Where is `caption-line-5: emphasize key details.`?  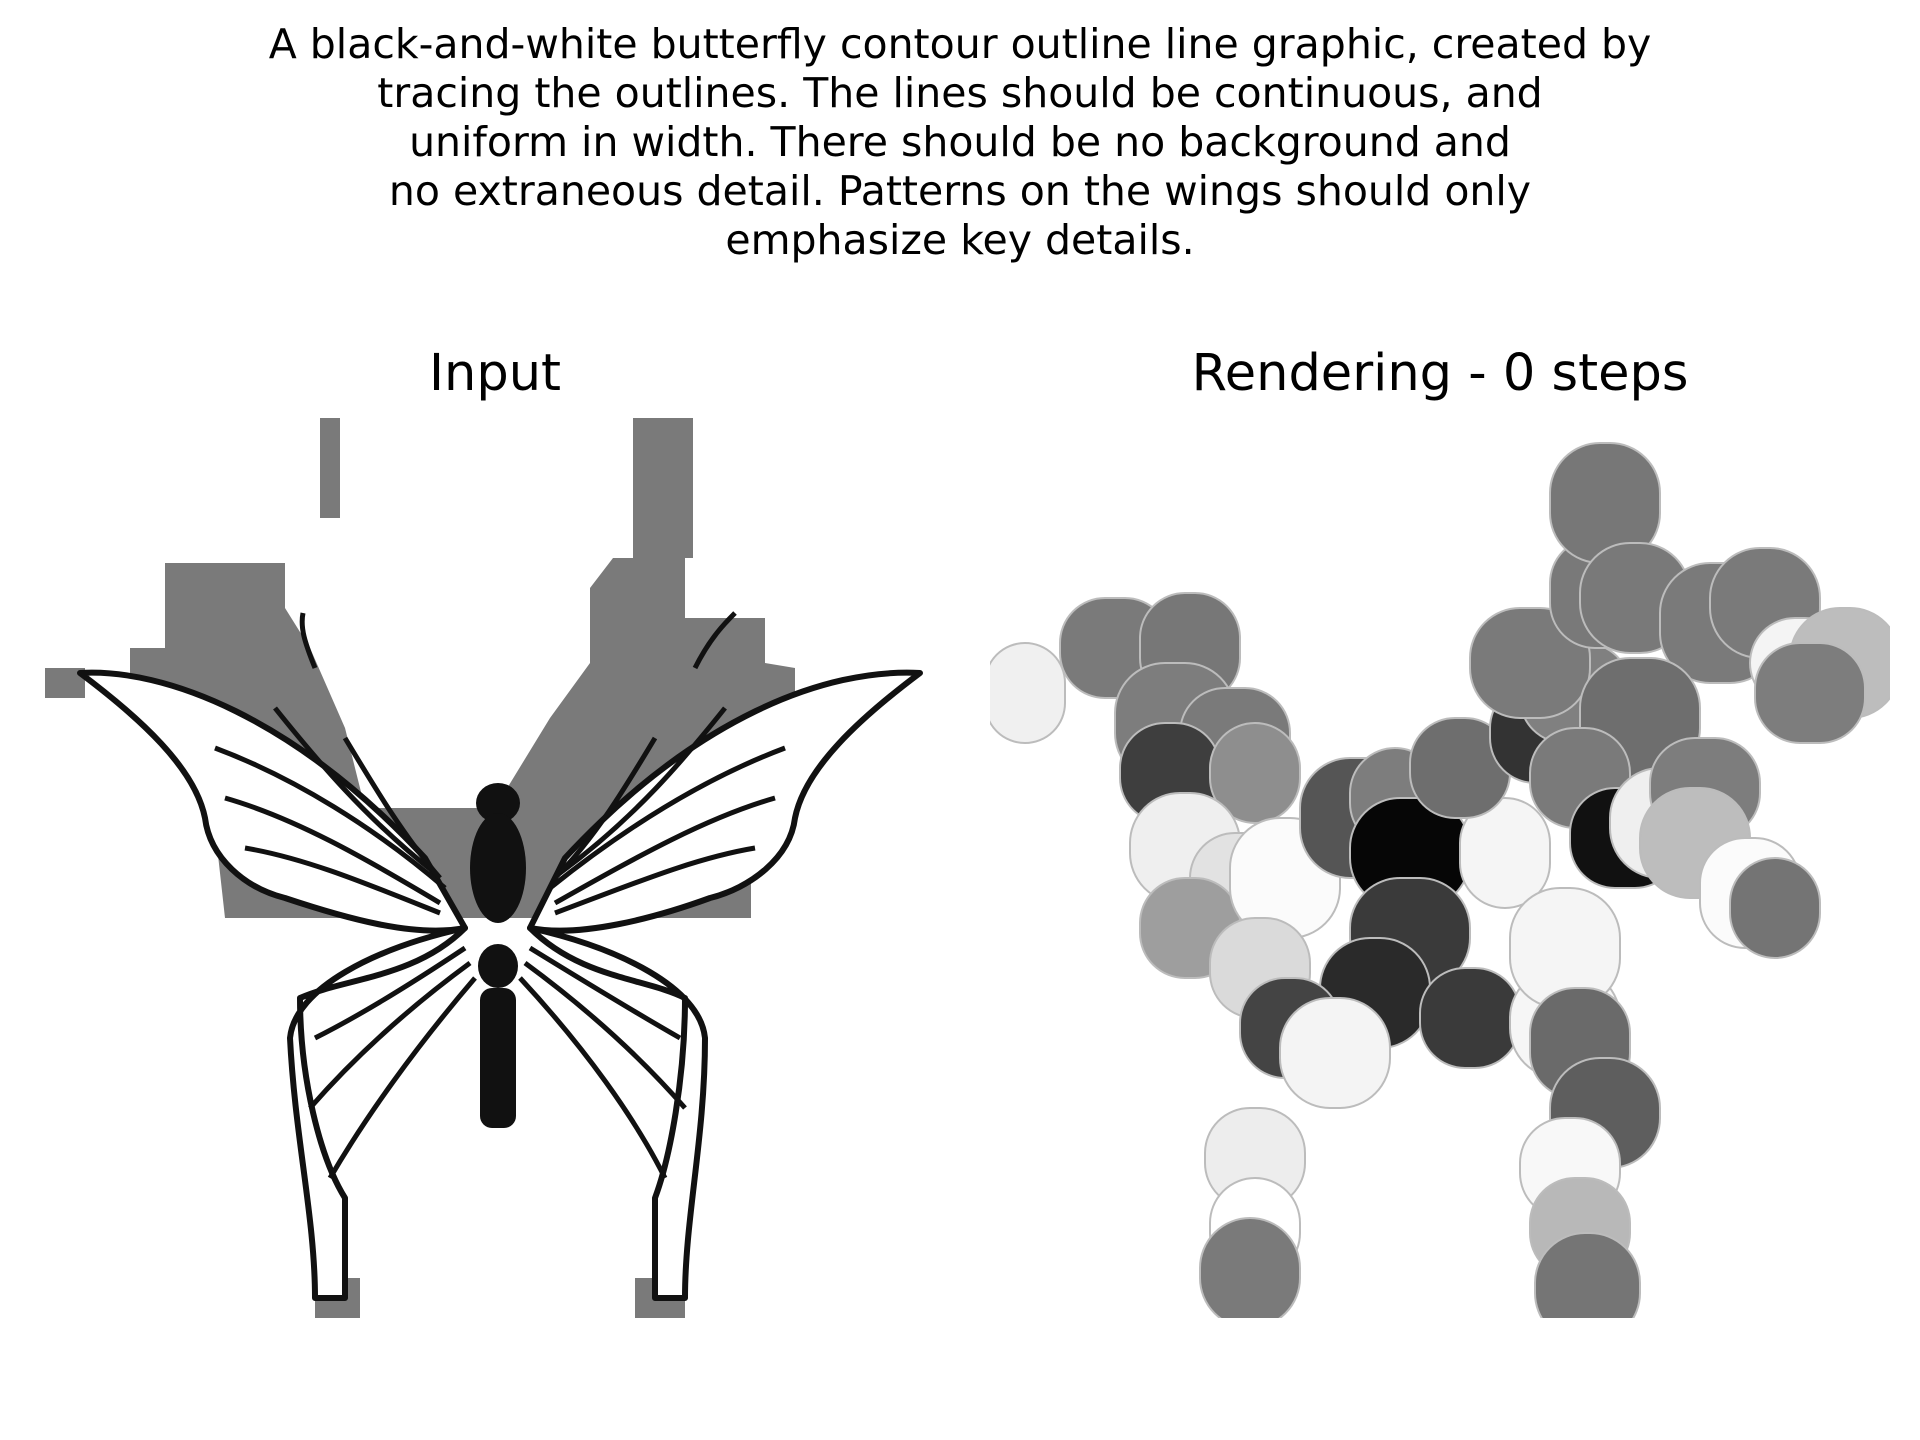
caption-line-5: emphasize key details. is located at coordinates (960, 240).